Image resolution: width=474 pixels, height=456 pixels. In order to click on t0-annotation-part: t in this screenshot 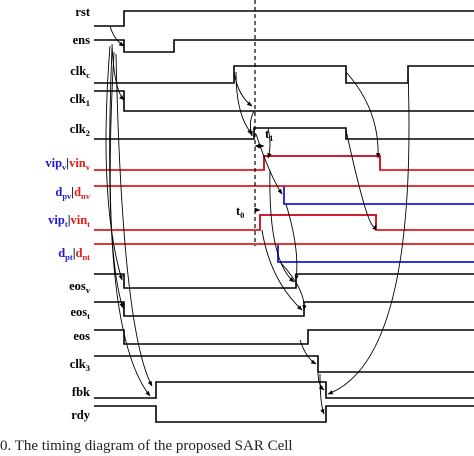, I will do `click(238, 211)`.